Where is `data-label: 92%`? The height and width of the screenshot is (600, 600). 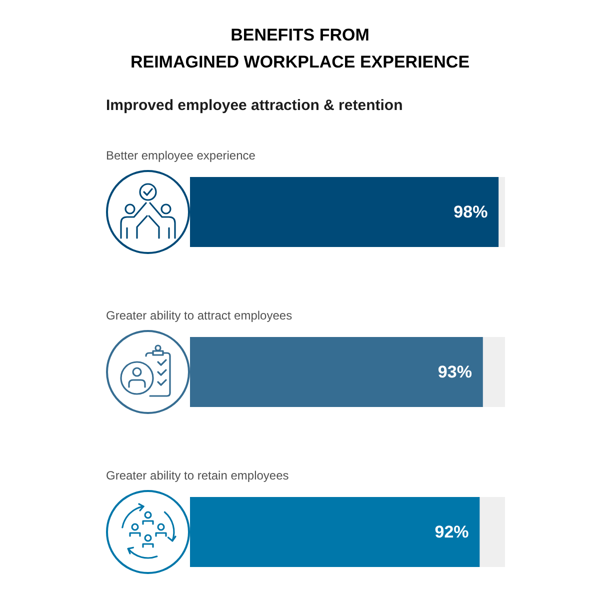 data-label: 92% is located at coordinates (451, 532).